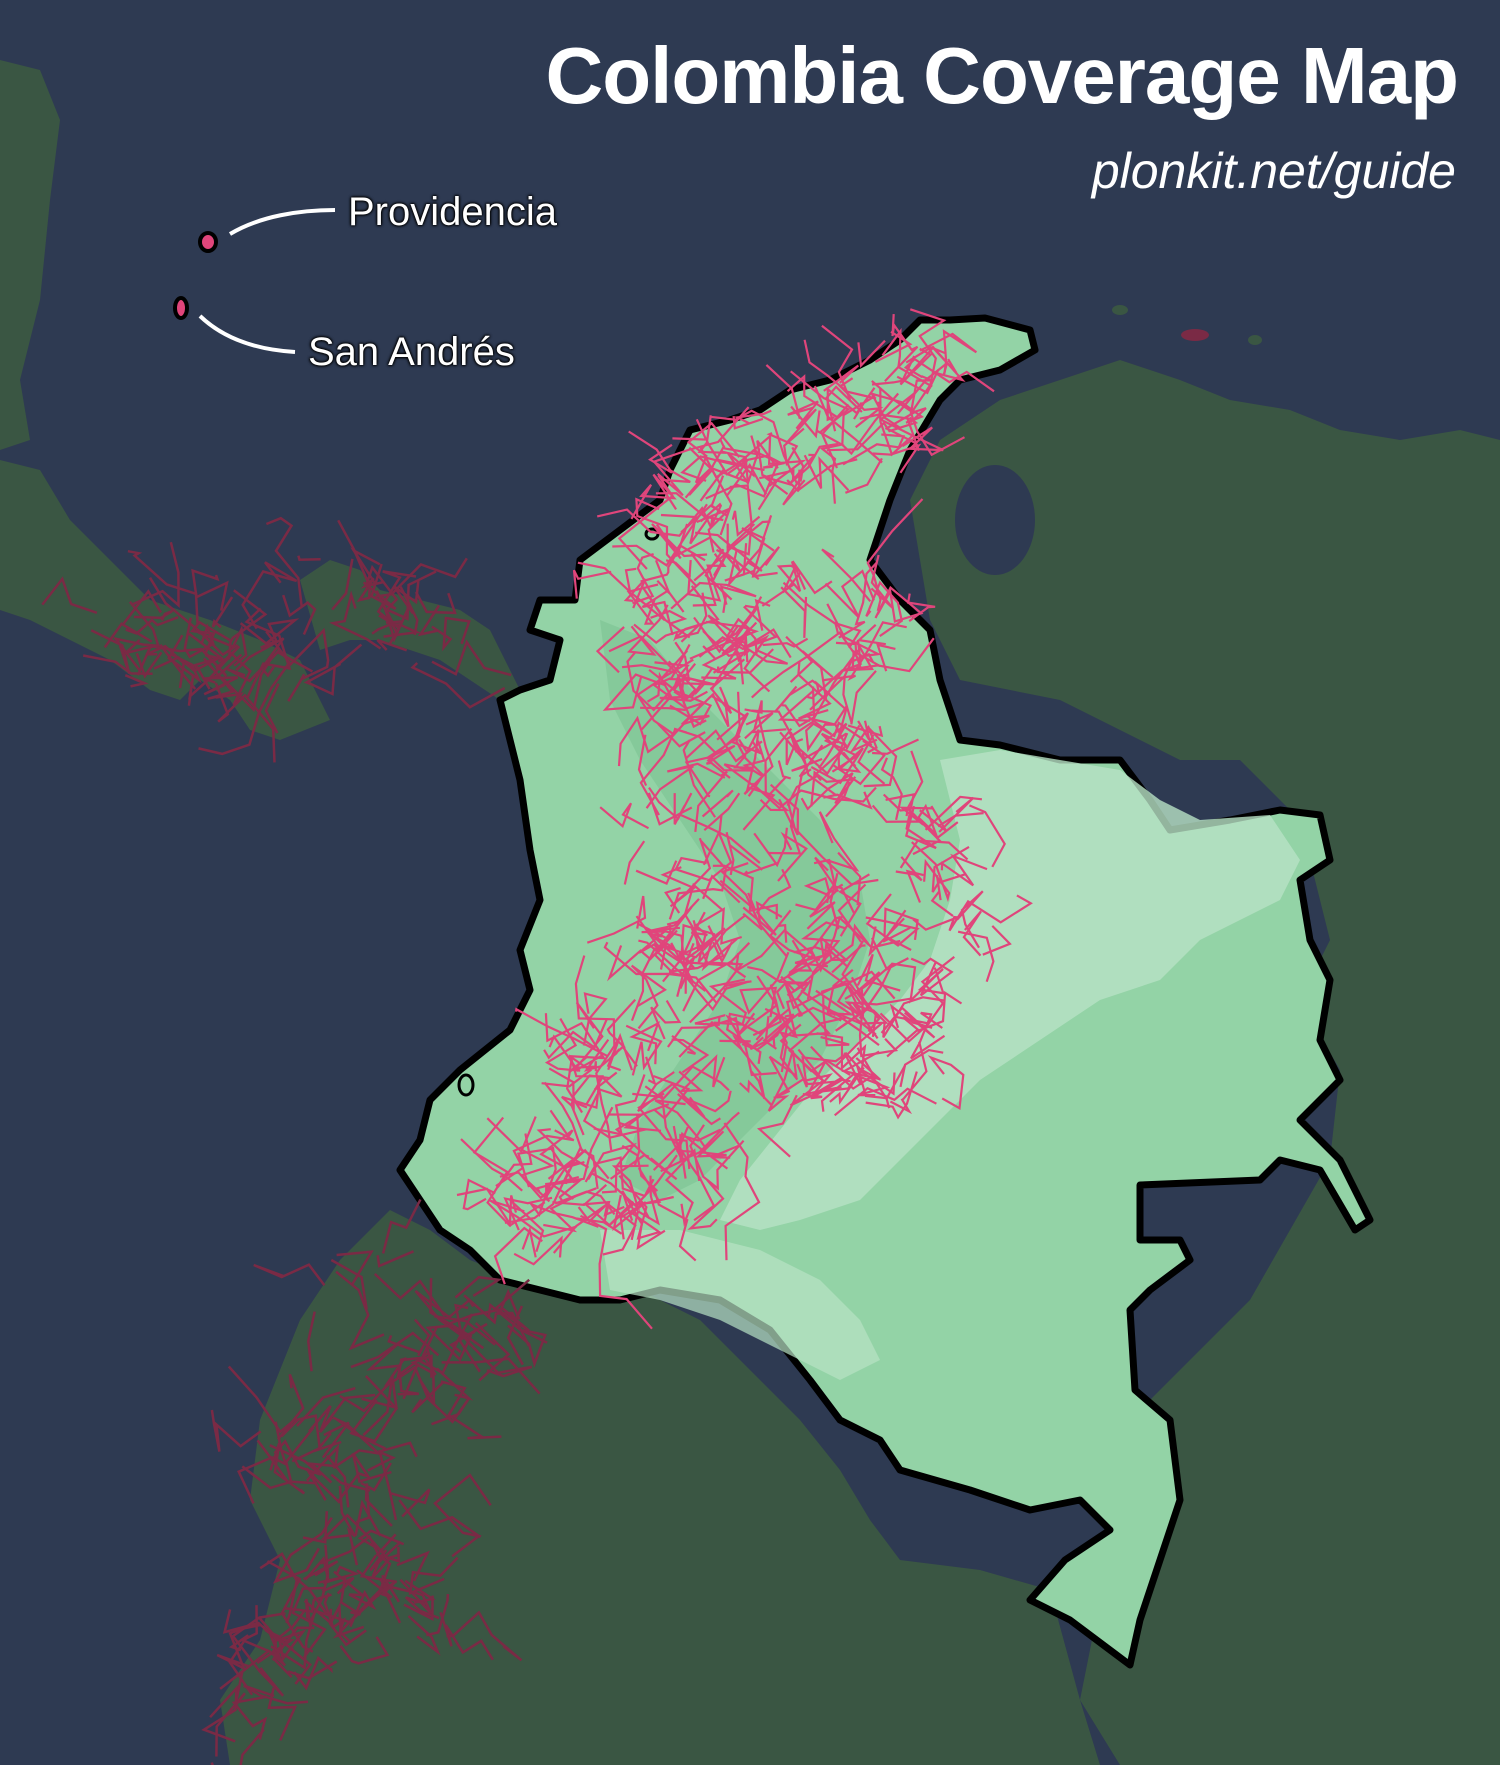 The height and width of the screenshot is (1765, 1500). Describe the element at coordinates (208, 242) in the screenshot. I see `providencia-island` at that location.